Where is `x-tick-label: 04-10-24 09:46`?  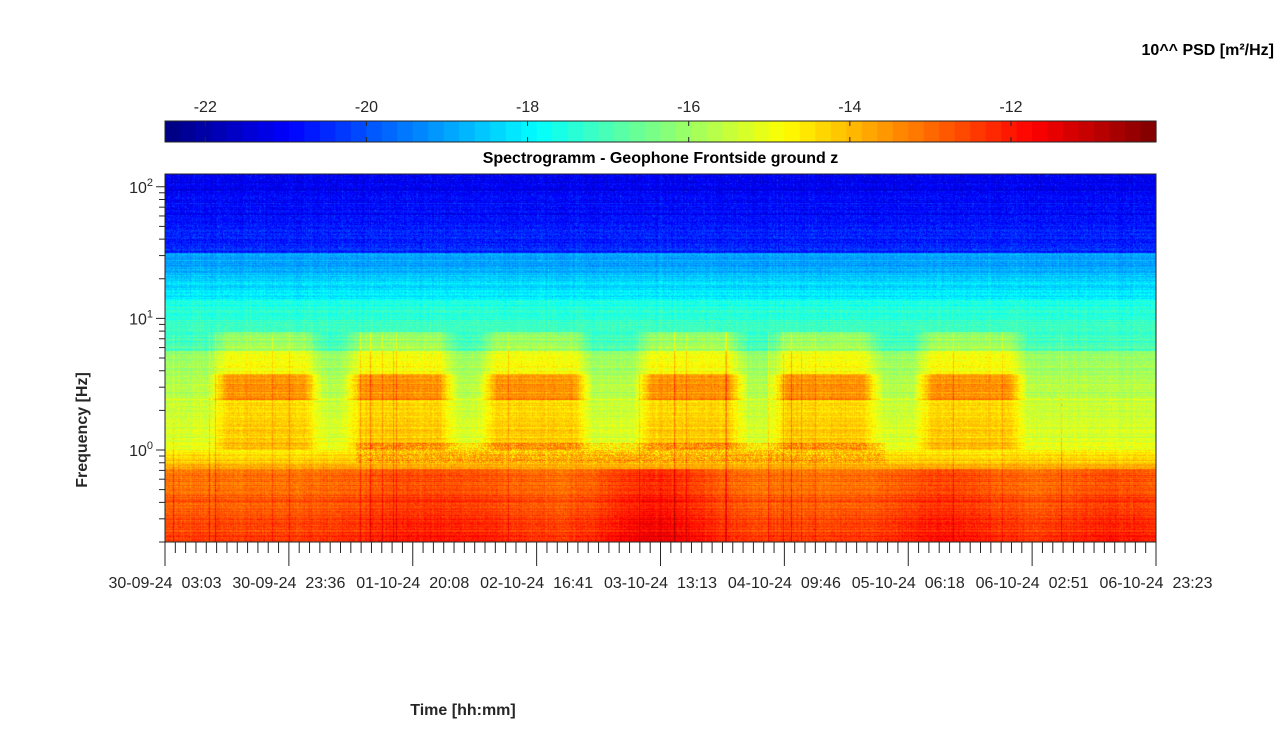
x-tick-label: 04-10-24 09:46 is located at coordinates (784, 583).